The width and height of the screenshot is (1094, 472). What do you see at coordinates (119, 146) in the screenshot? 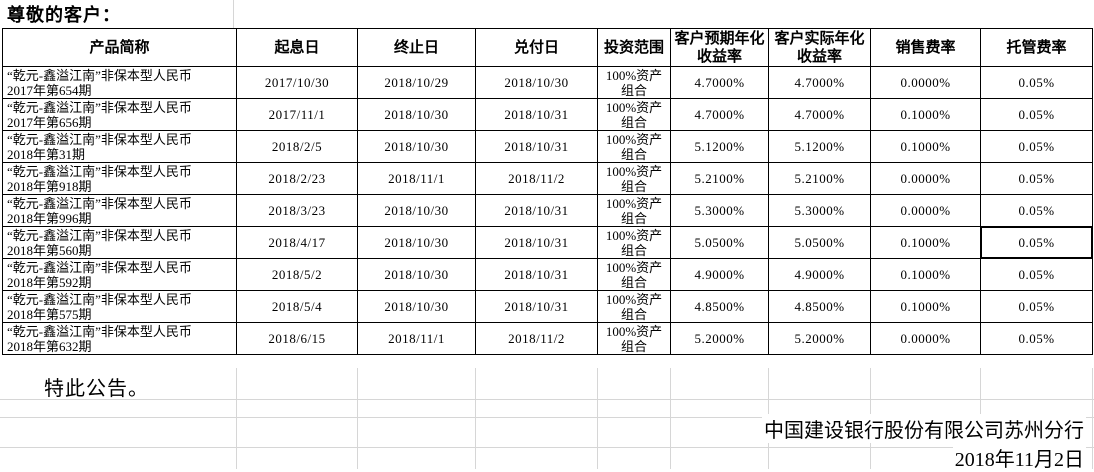
I see `product-name-cell: “乾元-鑫溢江南”非保本型人民币 2018年第31期` at bounding box center [119, 146].